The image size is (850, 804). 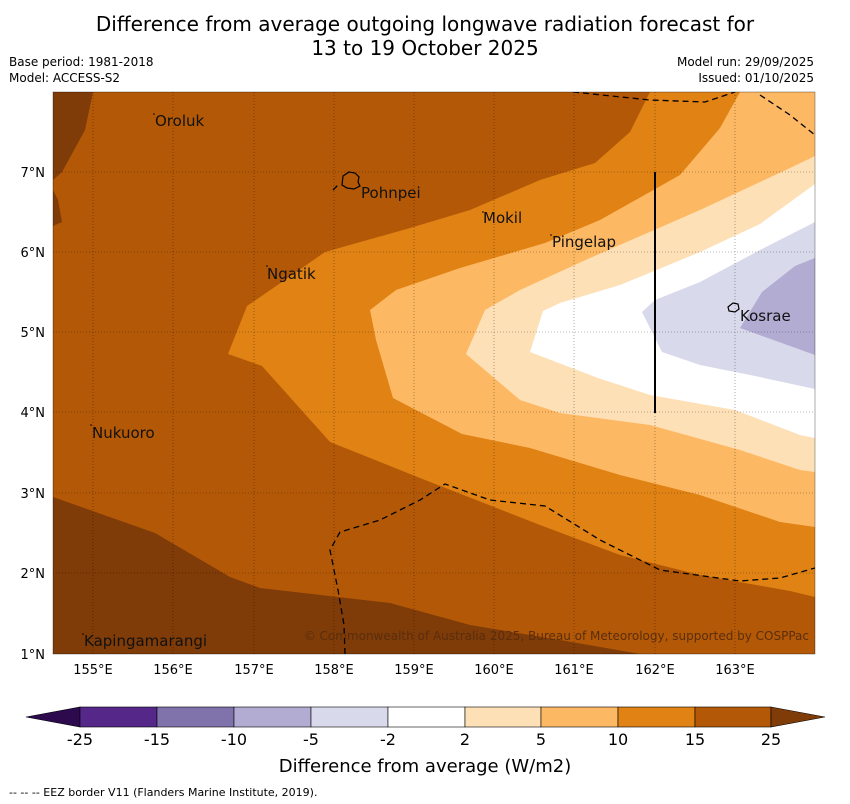 I want to click on lat-tick: 1°N, so click(x=33, y=655).